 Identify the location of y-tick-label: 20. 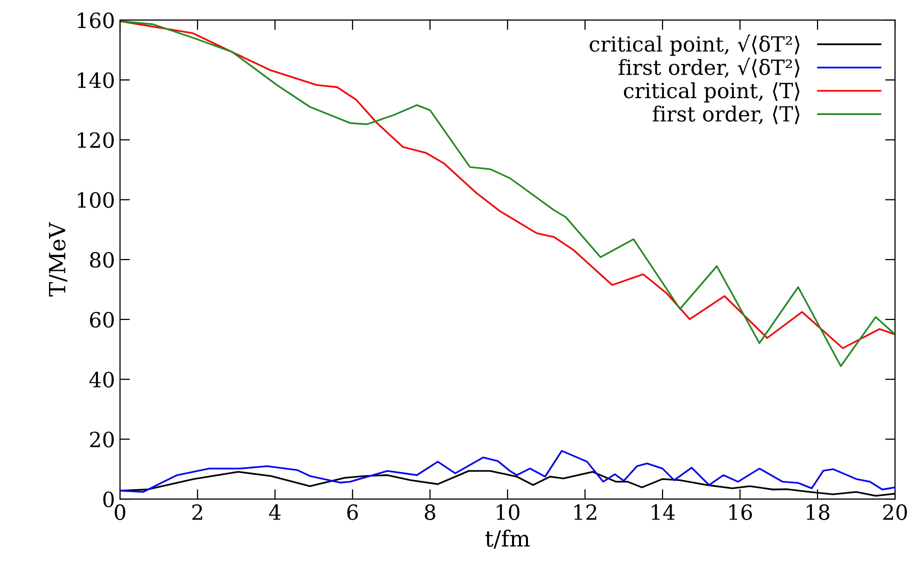
(102, 440).